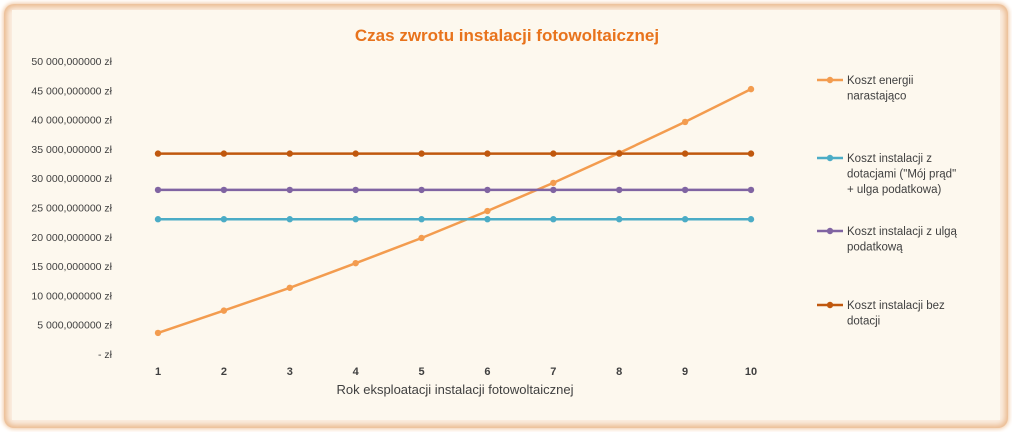 This screenshot has width=1012, height=432. Describe the element at coordinates (507, 35) in the screenshot. I see `chart-title: Czas zwrotu instalacji fotowoltaicznej` at that location.